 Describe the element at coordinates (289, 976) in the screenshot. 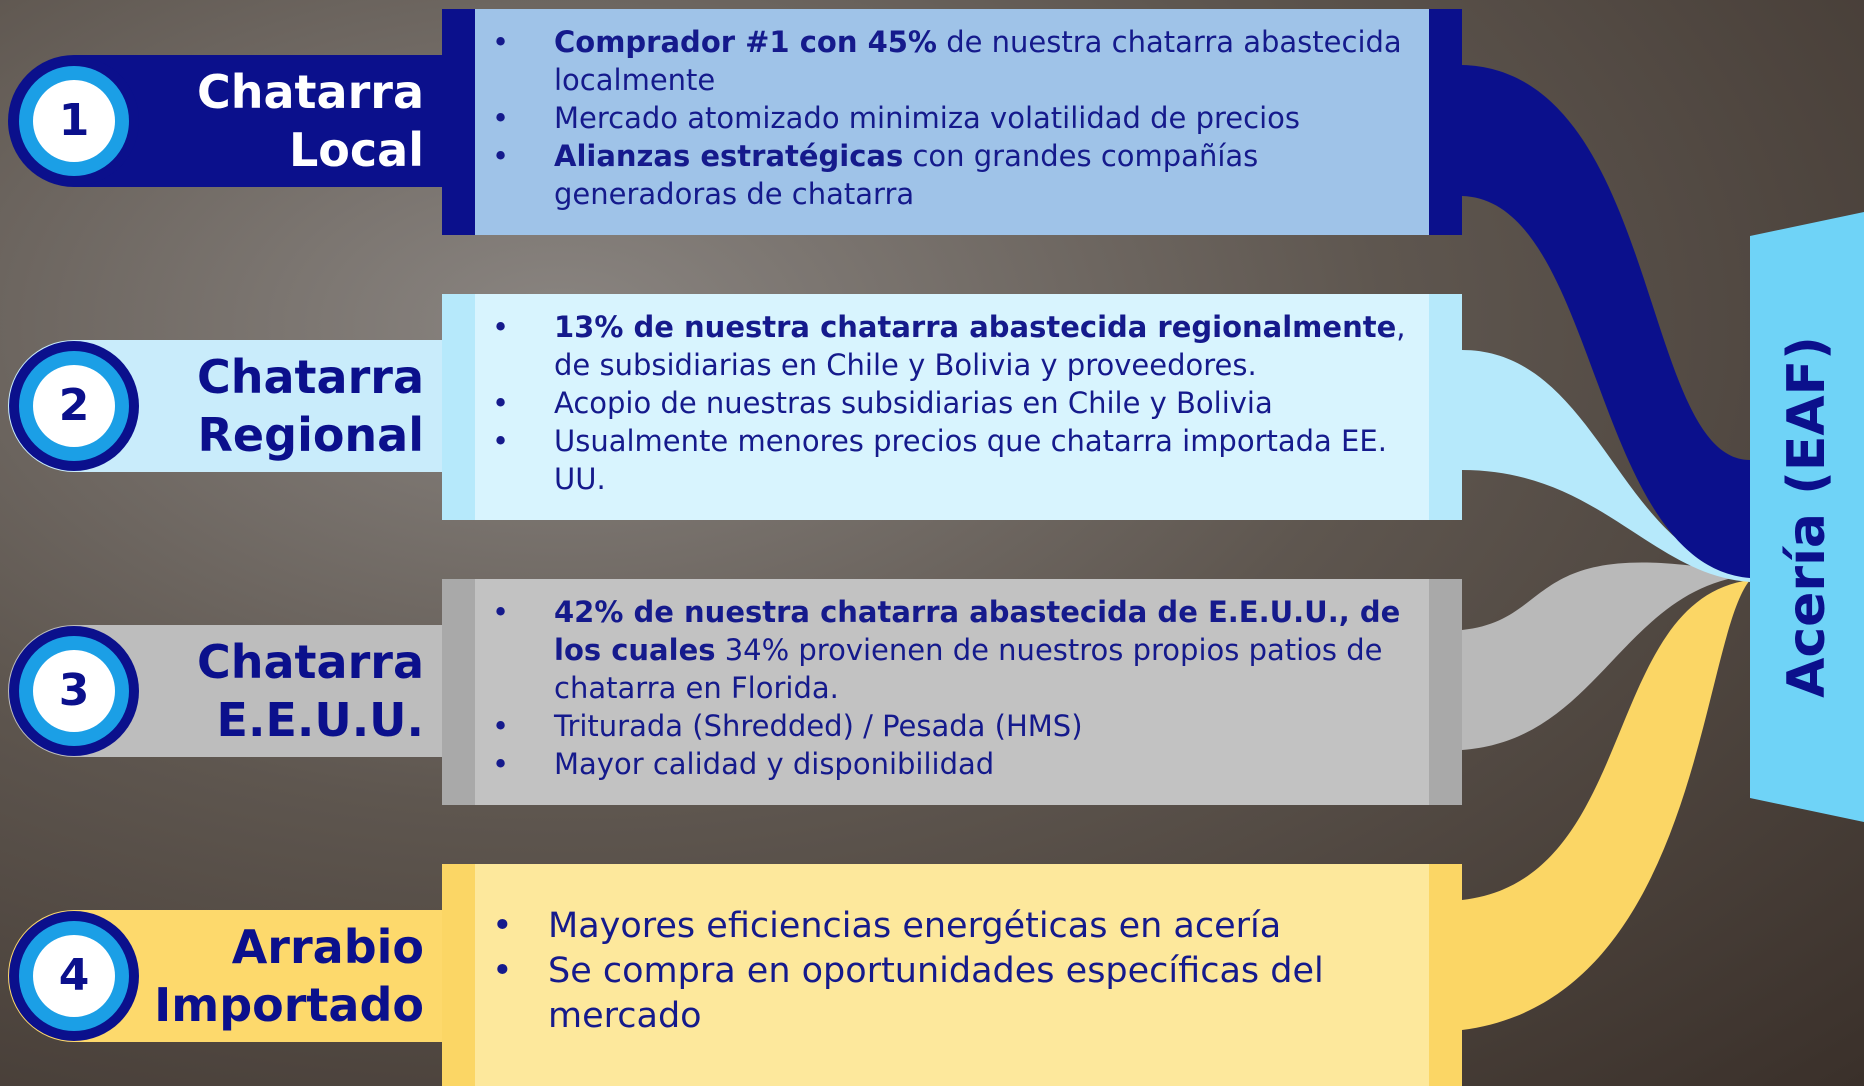

I see `row-title: Arrabio Importado` at that location.